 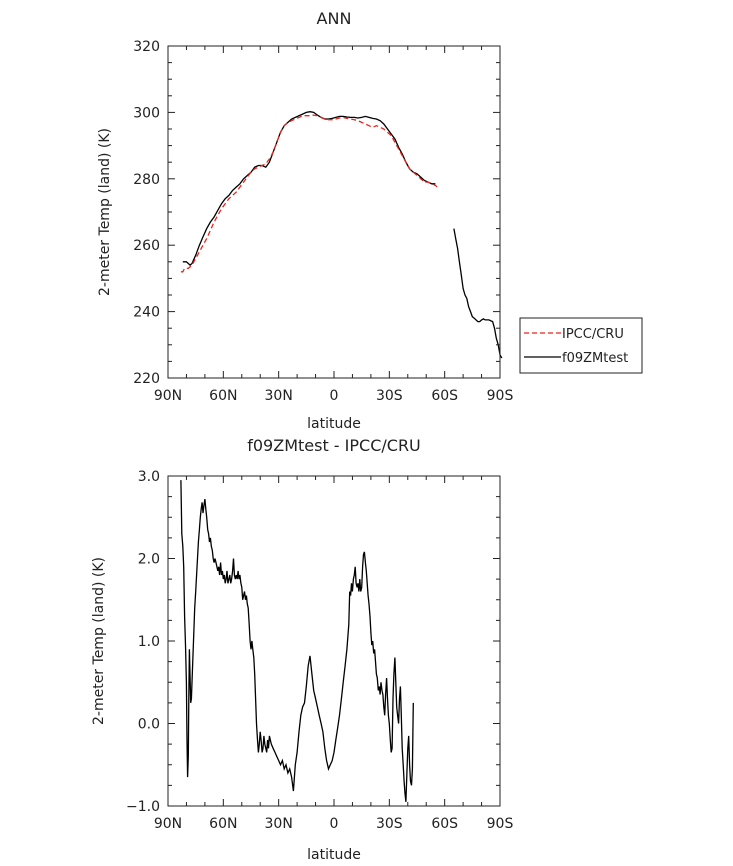 What do you see at coordinates (389, 396) in the screenshot?
I see `top-xtick-label: 30S` at bounding box center [389, 396].